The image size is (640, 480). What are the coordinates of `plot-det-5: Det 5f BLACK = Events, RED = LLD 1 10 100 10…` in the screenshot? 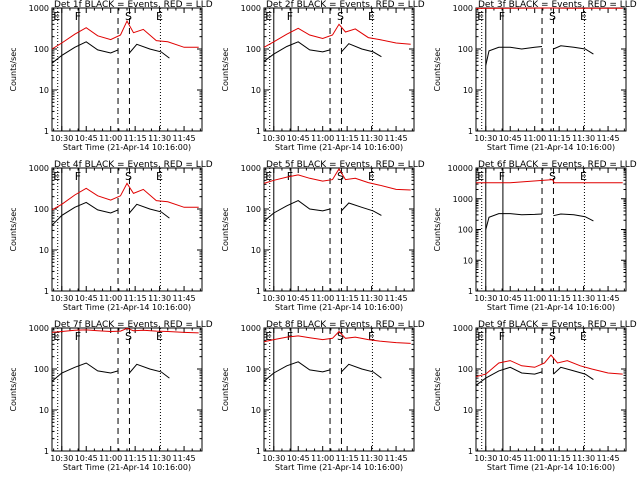 It's located at (323, 236).